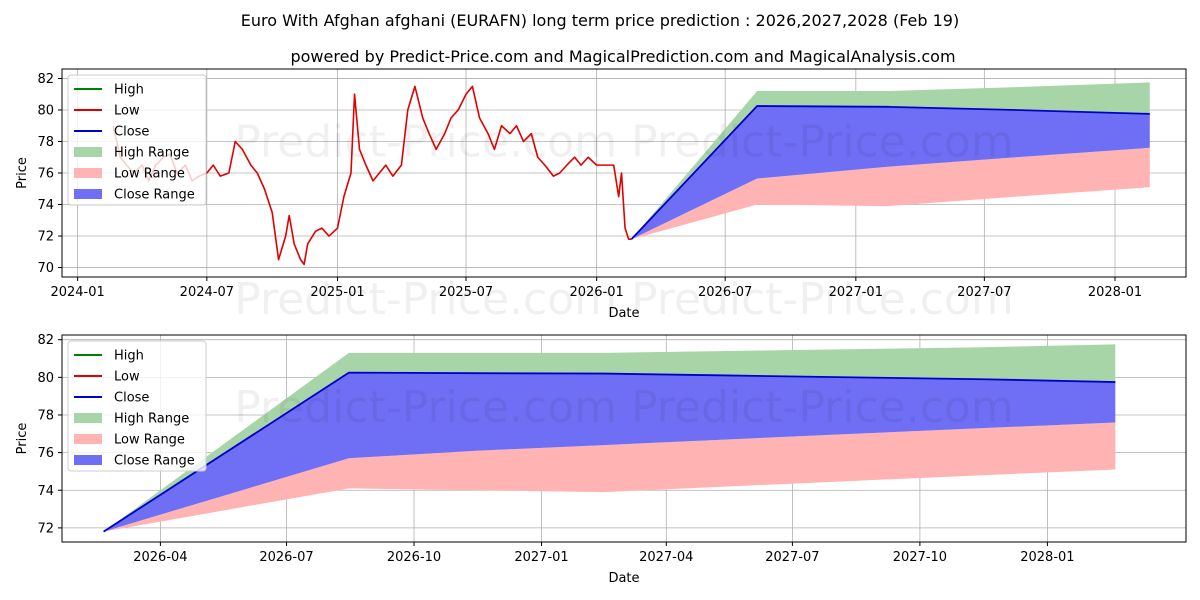  I want to click on low-history-line, so click(372, 175).